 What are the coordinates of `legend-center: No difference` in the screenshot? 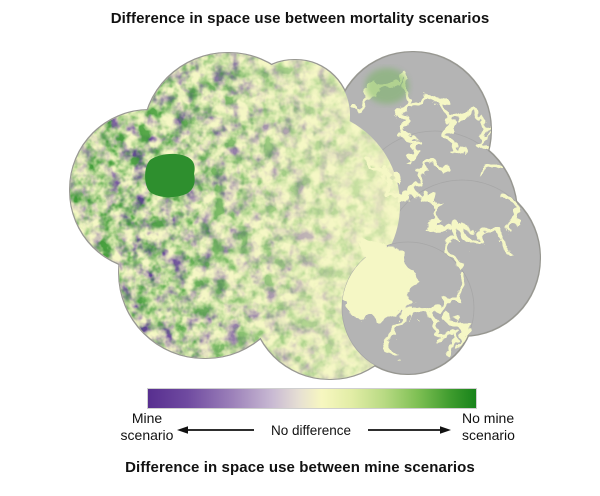 It's located at (314, 430).